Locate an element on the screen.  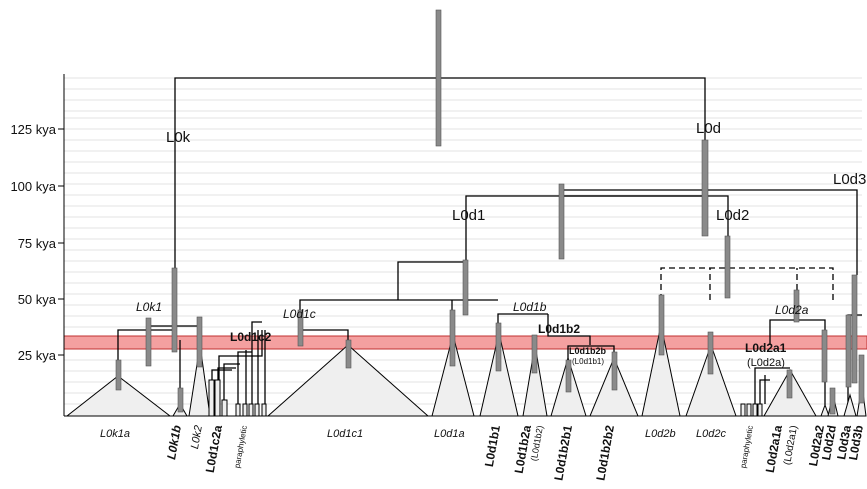
label-L0d1b: L0d1b is located at coordinates (530, 307).